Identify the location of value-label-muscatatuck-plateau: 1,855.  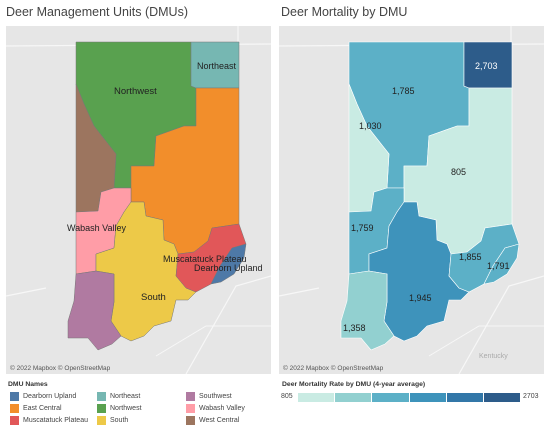
(470, 257).